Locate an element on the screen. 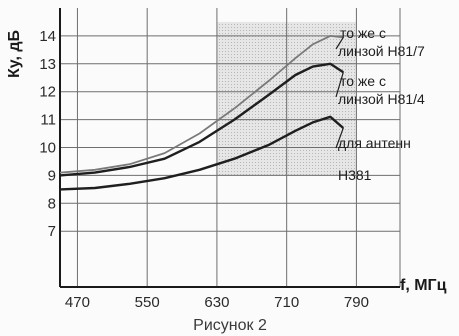  series-label-h381-line2: H381 is located at coordinates (355, 175).